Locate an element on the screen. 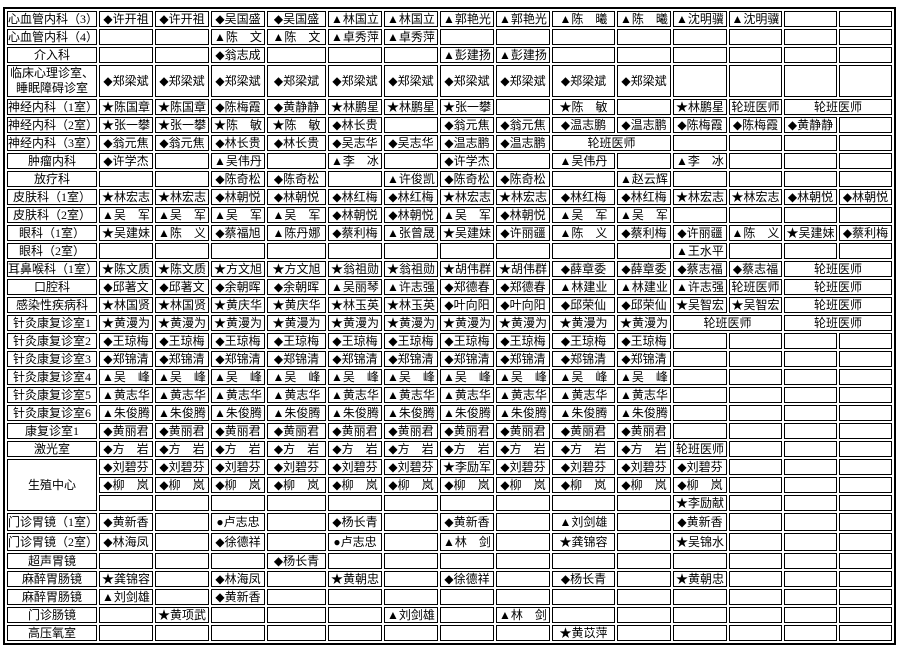 This screenshot has width=900, height=645. table-row: 麻醉胃肠镜 ▲刘剑雄 ◆黄新香 is located at coordinates (449, 597).